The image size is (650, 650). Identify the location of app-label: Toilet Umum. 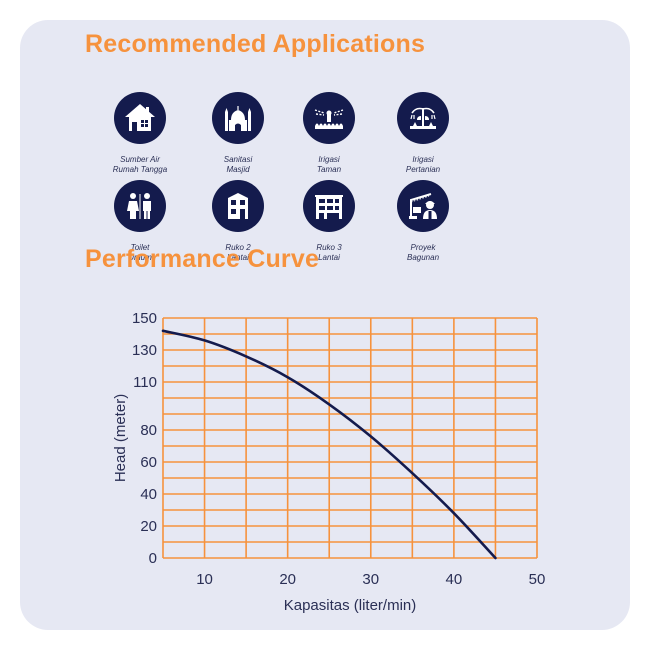
(140, 252).